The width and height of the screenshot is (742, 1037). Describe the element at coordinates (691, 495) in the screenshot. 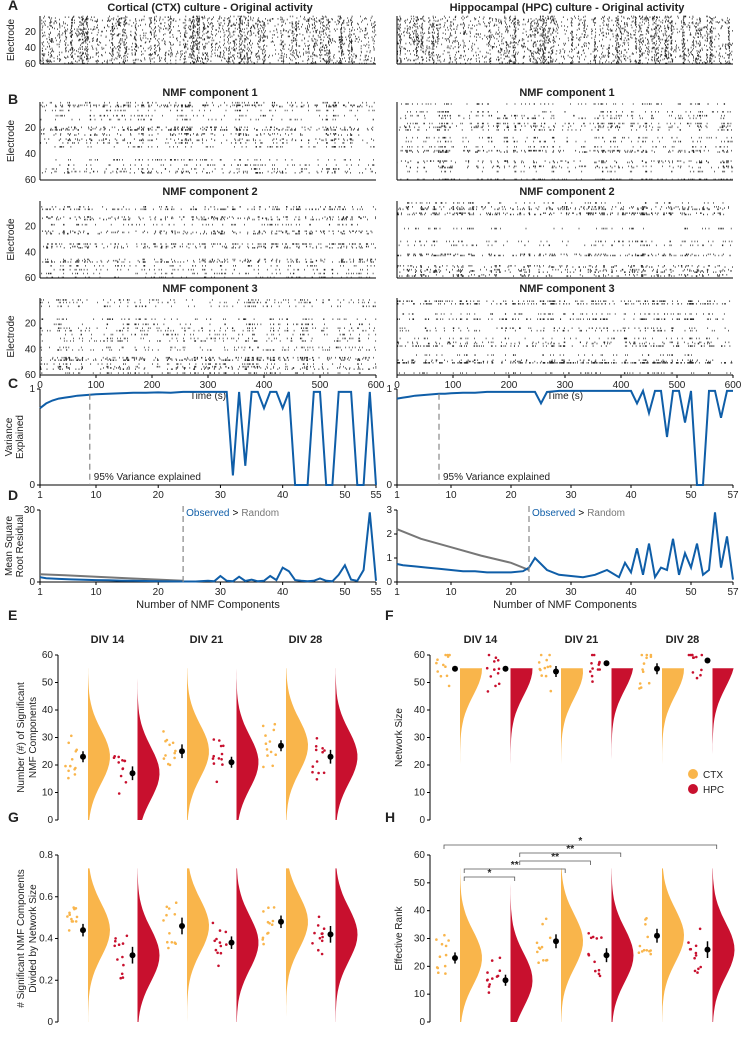

I see `x-tick: 50` at that location.